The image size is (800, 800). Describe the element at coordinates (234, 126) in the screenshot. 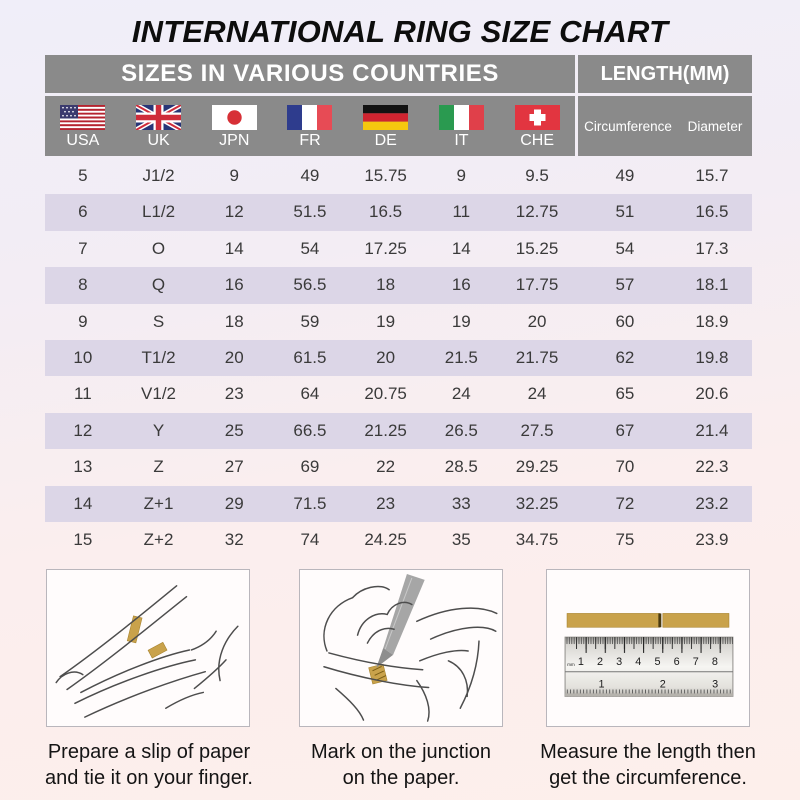

I see `column-header-jpn: JPN` at that location.